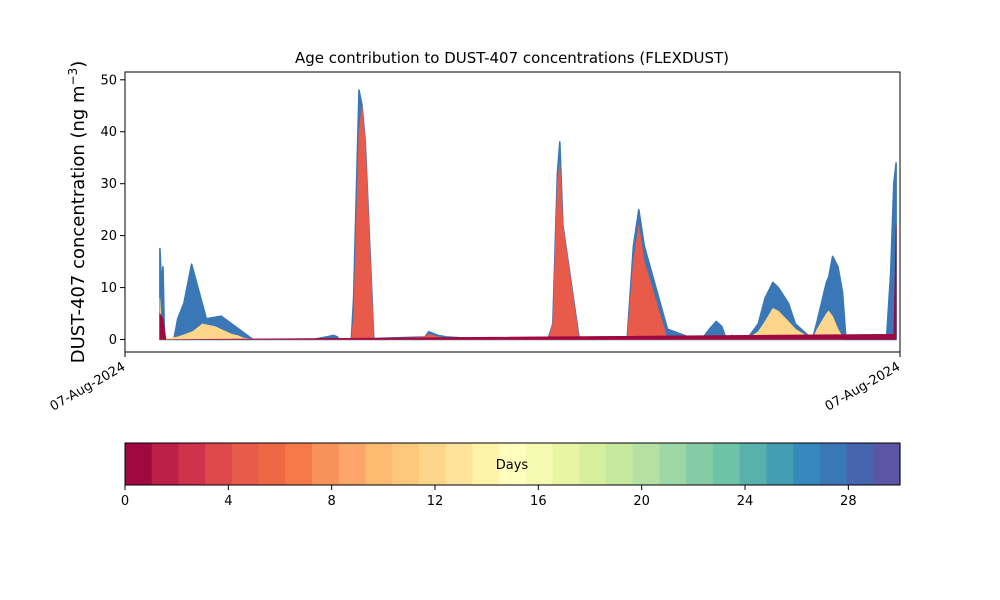 Image resolution: width=1000 pixels, height=600 pixels. Describe the element at coordinates (108, 132) in the screenshot. I see `y-tick-label: 40` at that location.